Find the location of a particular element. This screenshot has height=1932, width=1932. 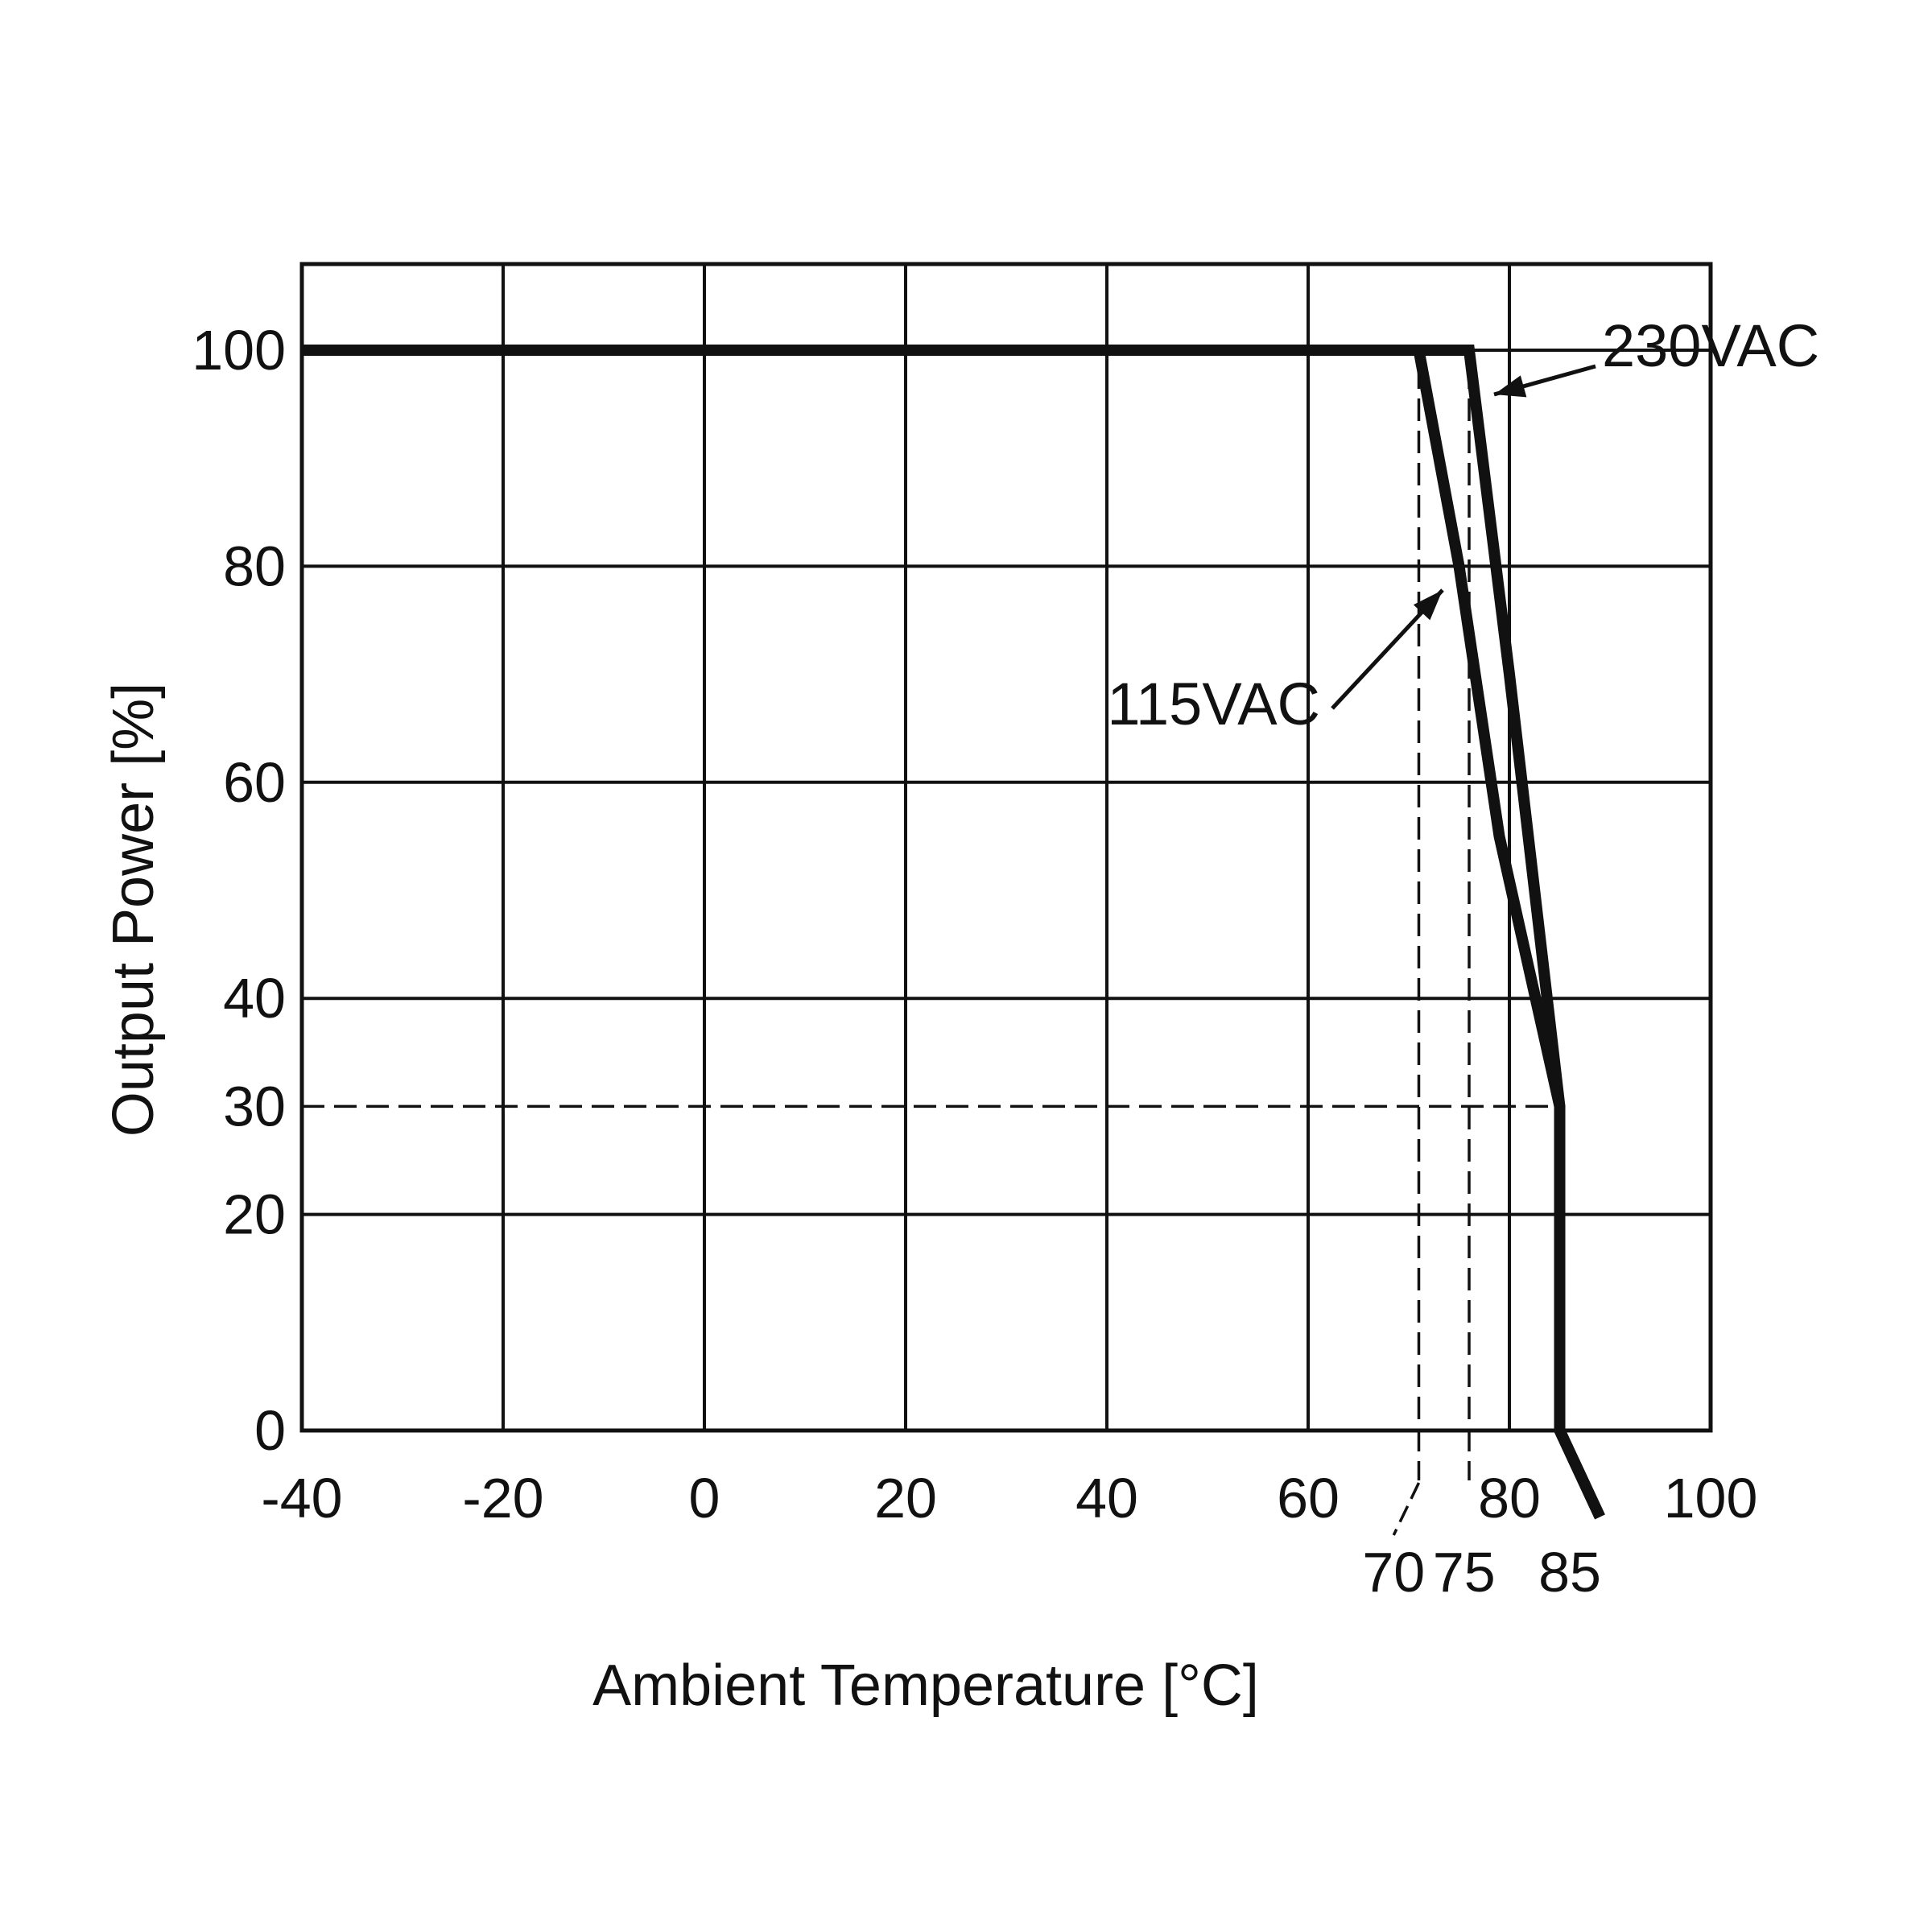

y-tick-label: 60 is located at coordinates (254, 782).